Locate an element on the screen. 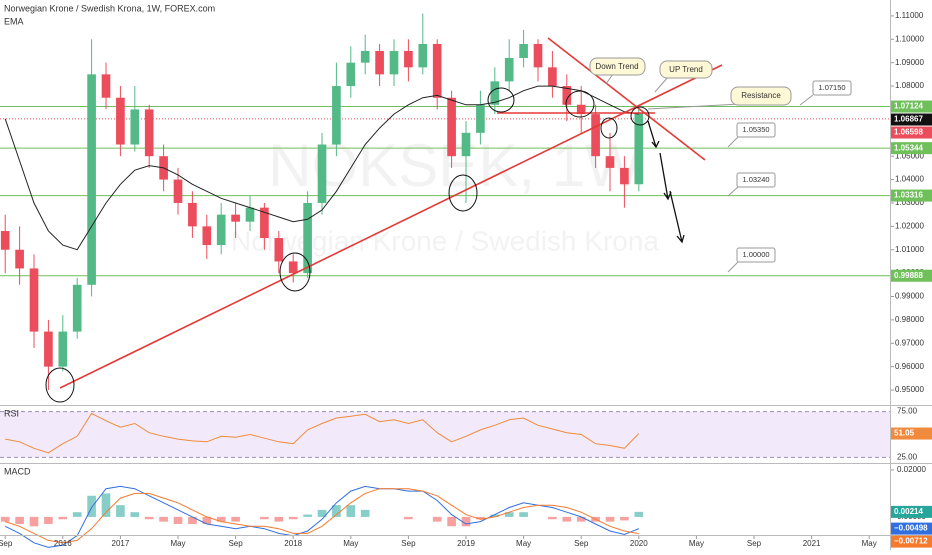 The width and height of the screenshot is (932, 555). price-badge-label: −0.00498 is located at coordinates (911, 528).